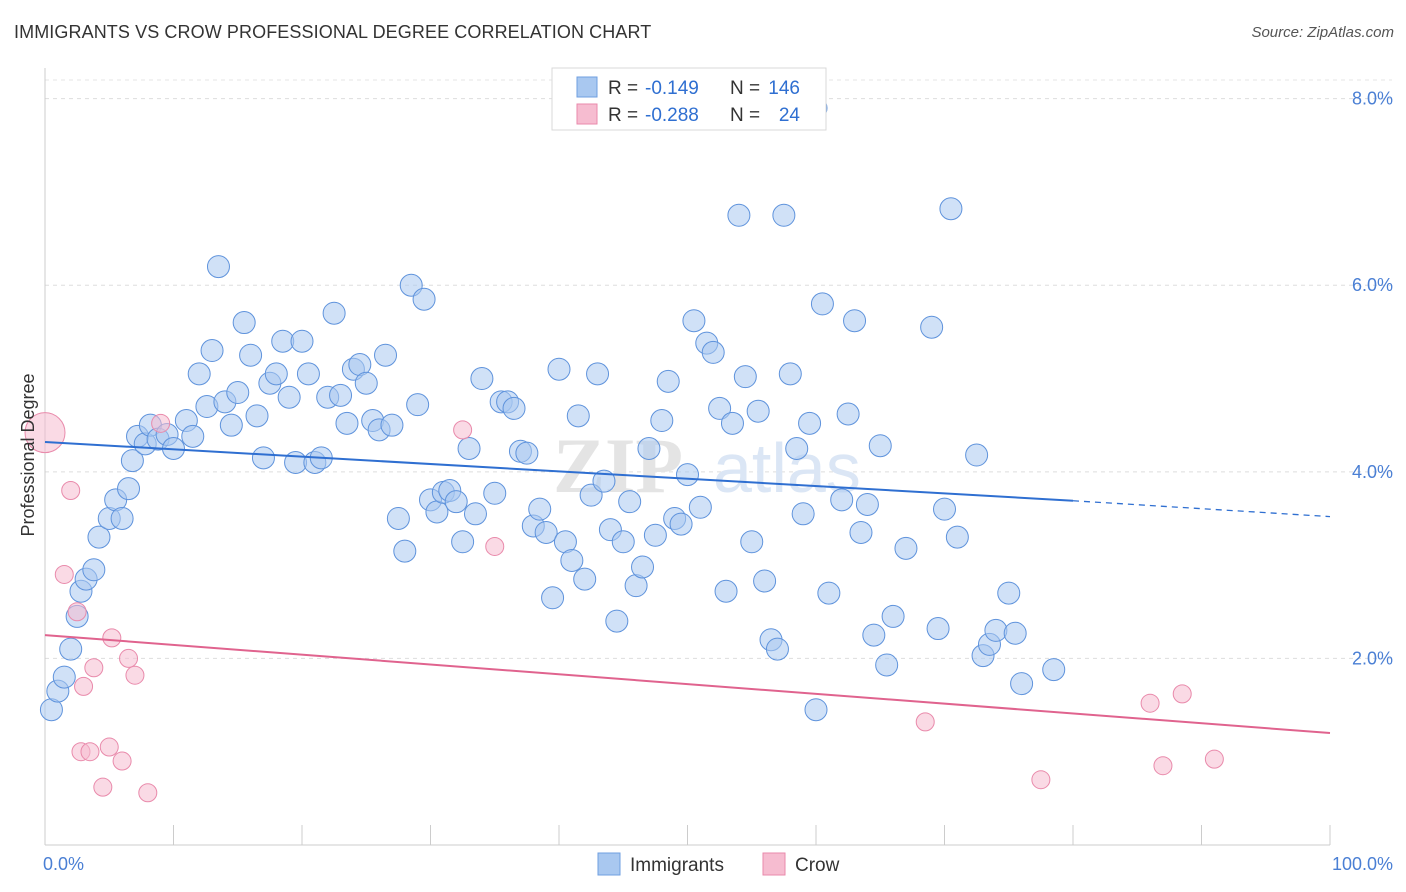  Describe the element at coordinates (28, 454) in the screenshot. I see `y-axis-label: Professional Degree` at that location.